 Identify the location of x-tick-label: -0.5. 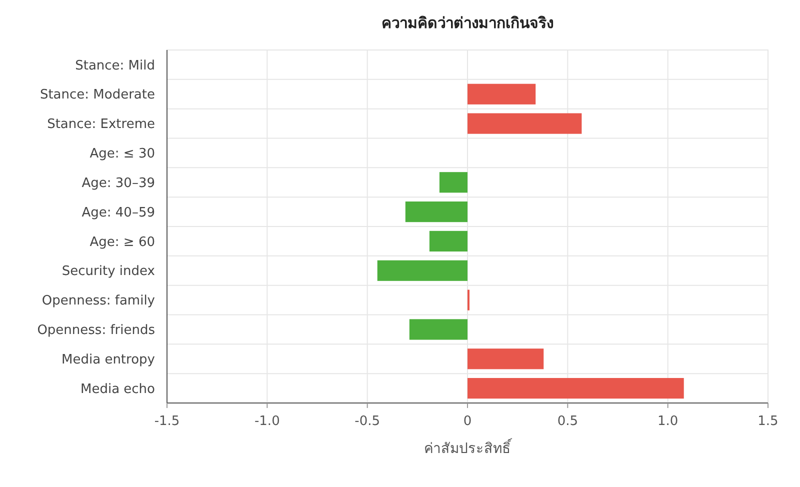
(367, 421).